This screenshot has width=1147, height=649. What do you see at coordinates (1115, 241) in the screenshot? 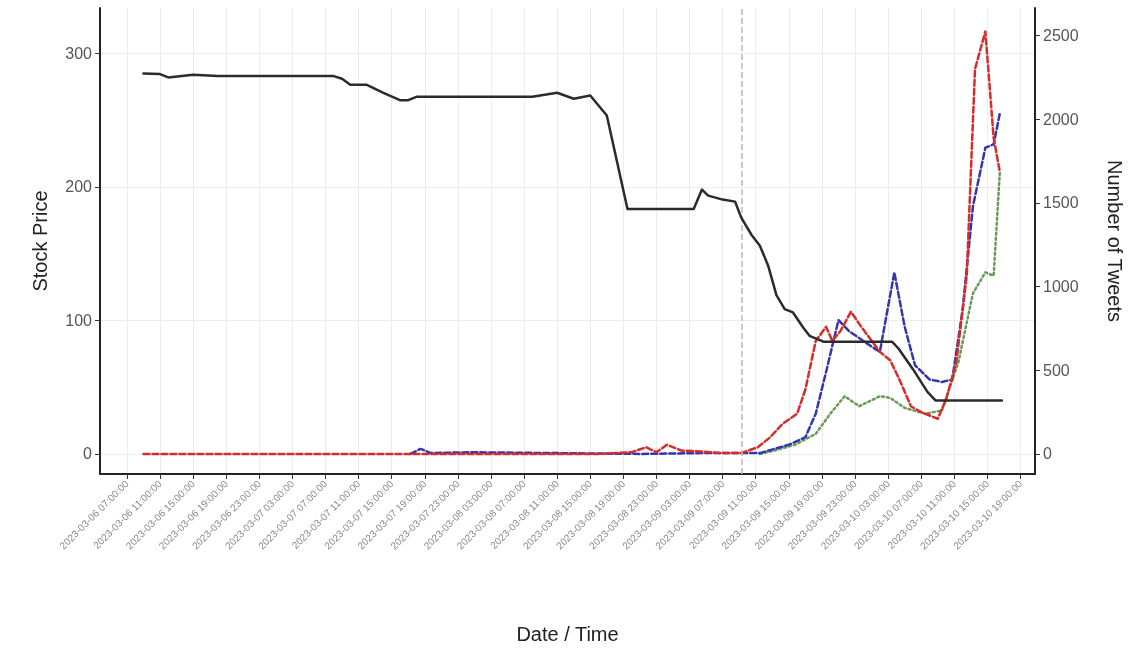
I see `y2-axis-title: Number of Tweets` at bounding box center [1115, 241].